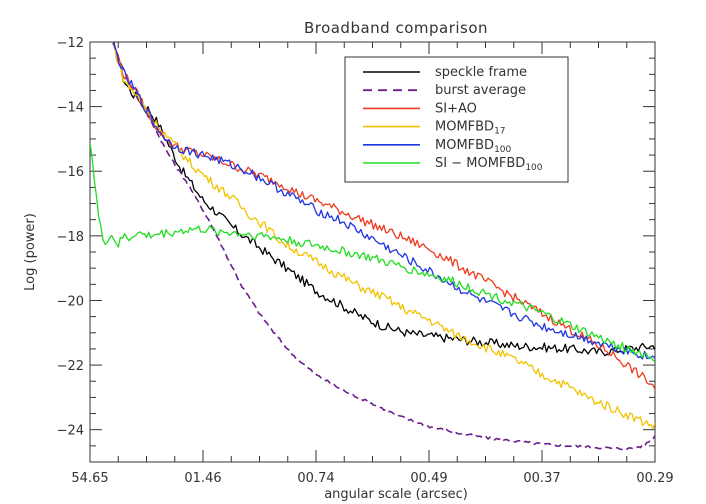  I want to click on legend-label-subscript: 17, so click(499, 132).